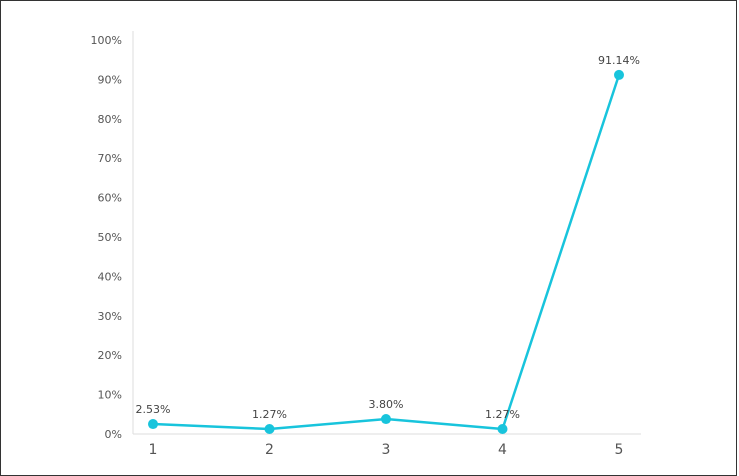 This screenshot has height=476, width=739. I want to click on data-label: 2.53%, so click(153, 409).